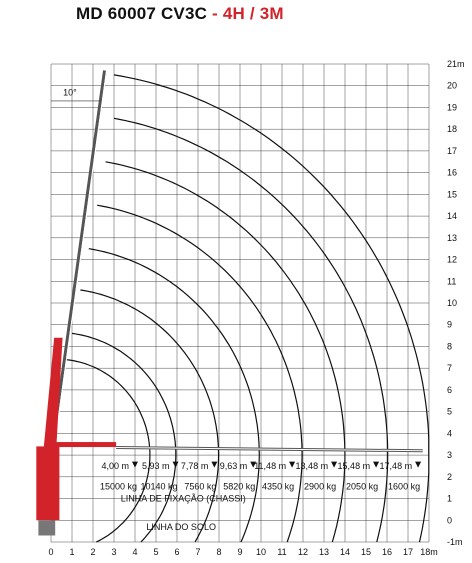 The width and height of the screenshot is (472, 563). Describe the element at coordinates (183, 499) in the screenshot. I see `fixing-line-label: LINHA DE FIXAÇÃO (CHASSI)` at that location.